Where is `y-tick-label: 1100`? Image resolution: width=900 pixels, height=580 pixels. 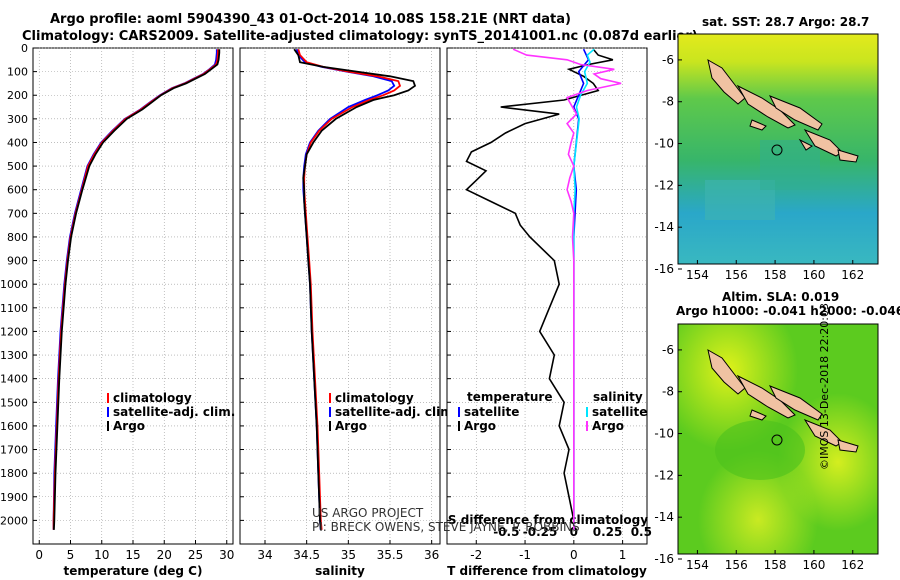
y-tick-label: 1100 is located at coordinates (14, 308).